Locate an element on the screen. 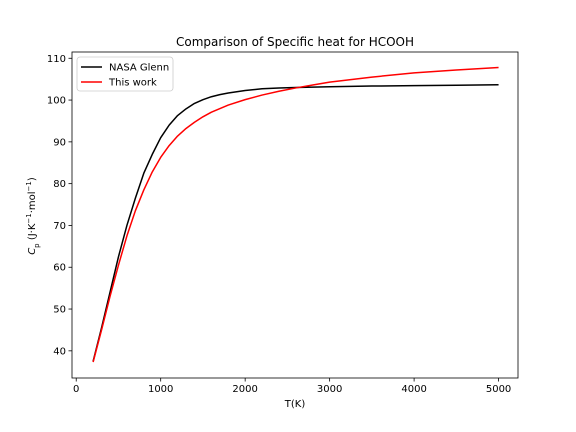 The image size is (576, 432). legend: NASA Glenn This work is located at coordinates (125, 74).